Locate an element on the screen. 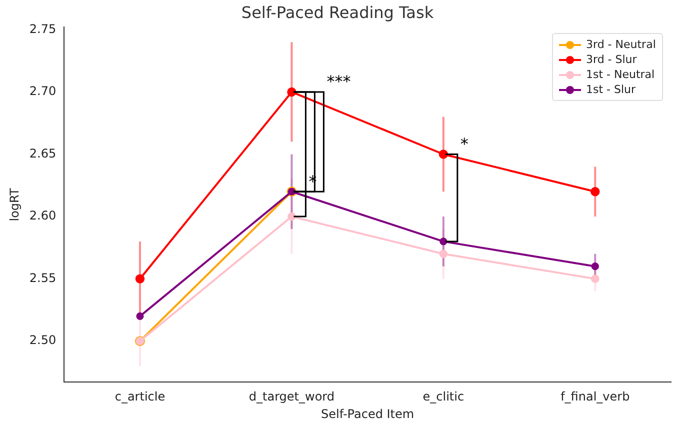 The width and height of the screenshot is (681, 426). y-tick-label: 2.55 is located at coordinates (42, 277).